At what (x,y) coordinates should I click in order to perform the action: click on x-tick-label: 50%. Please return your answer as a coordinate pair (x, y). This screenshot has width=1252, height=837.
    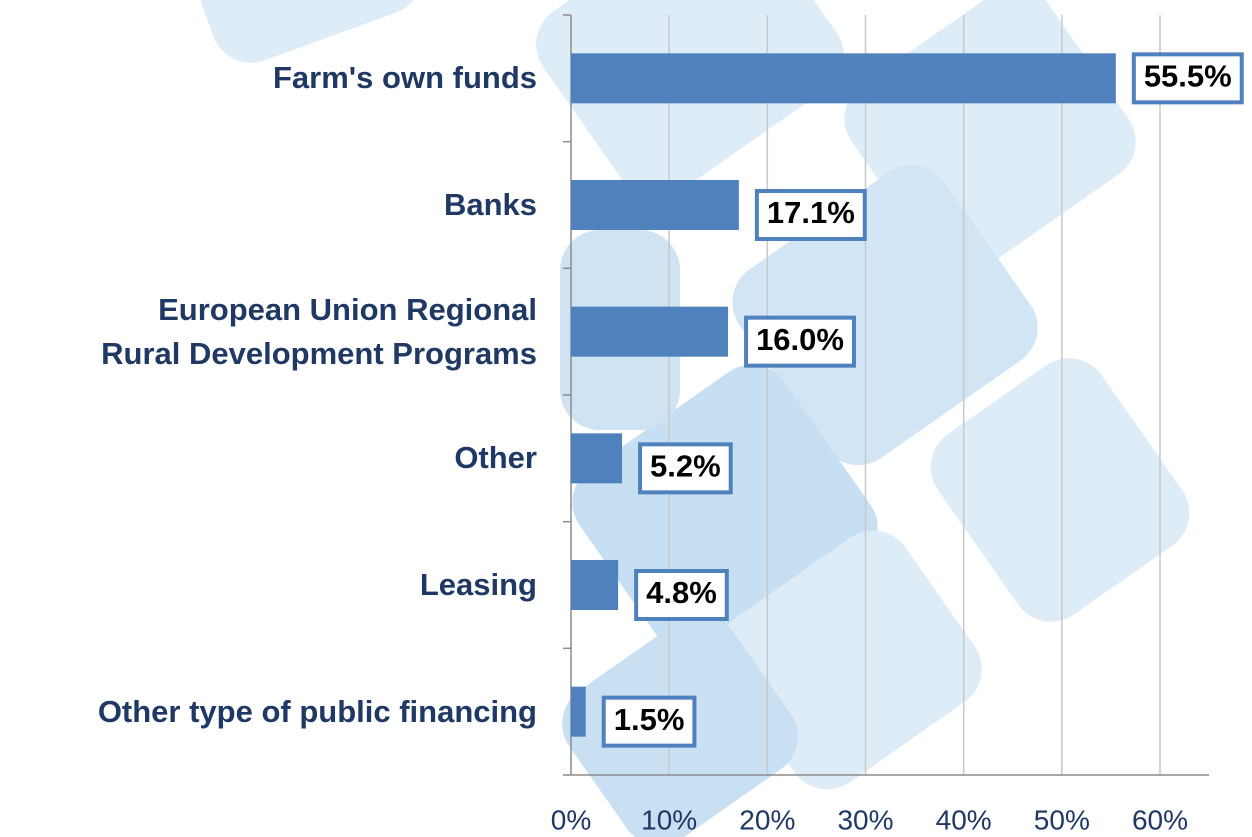
    Looking at the image, I should click on (1062, 819).